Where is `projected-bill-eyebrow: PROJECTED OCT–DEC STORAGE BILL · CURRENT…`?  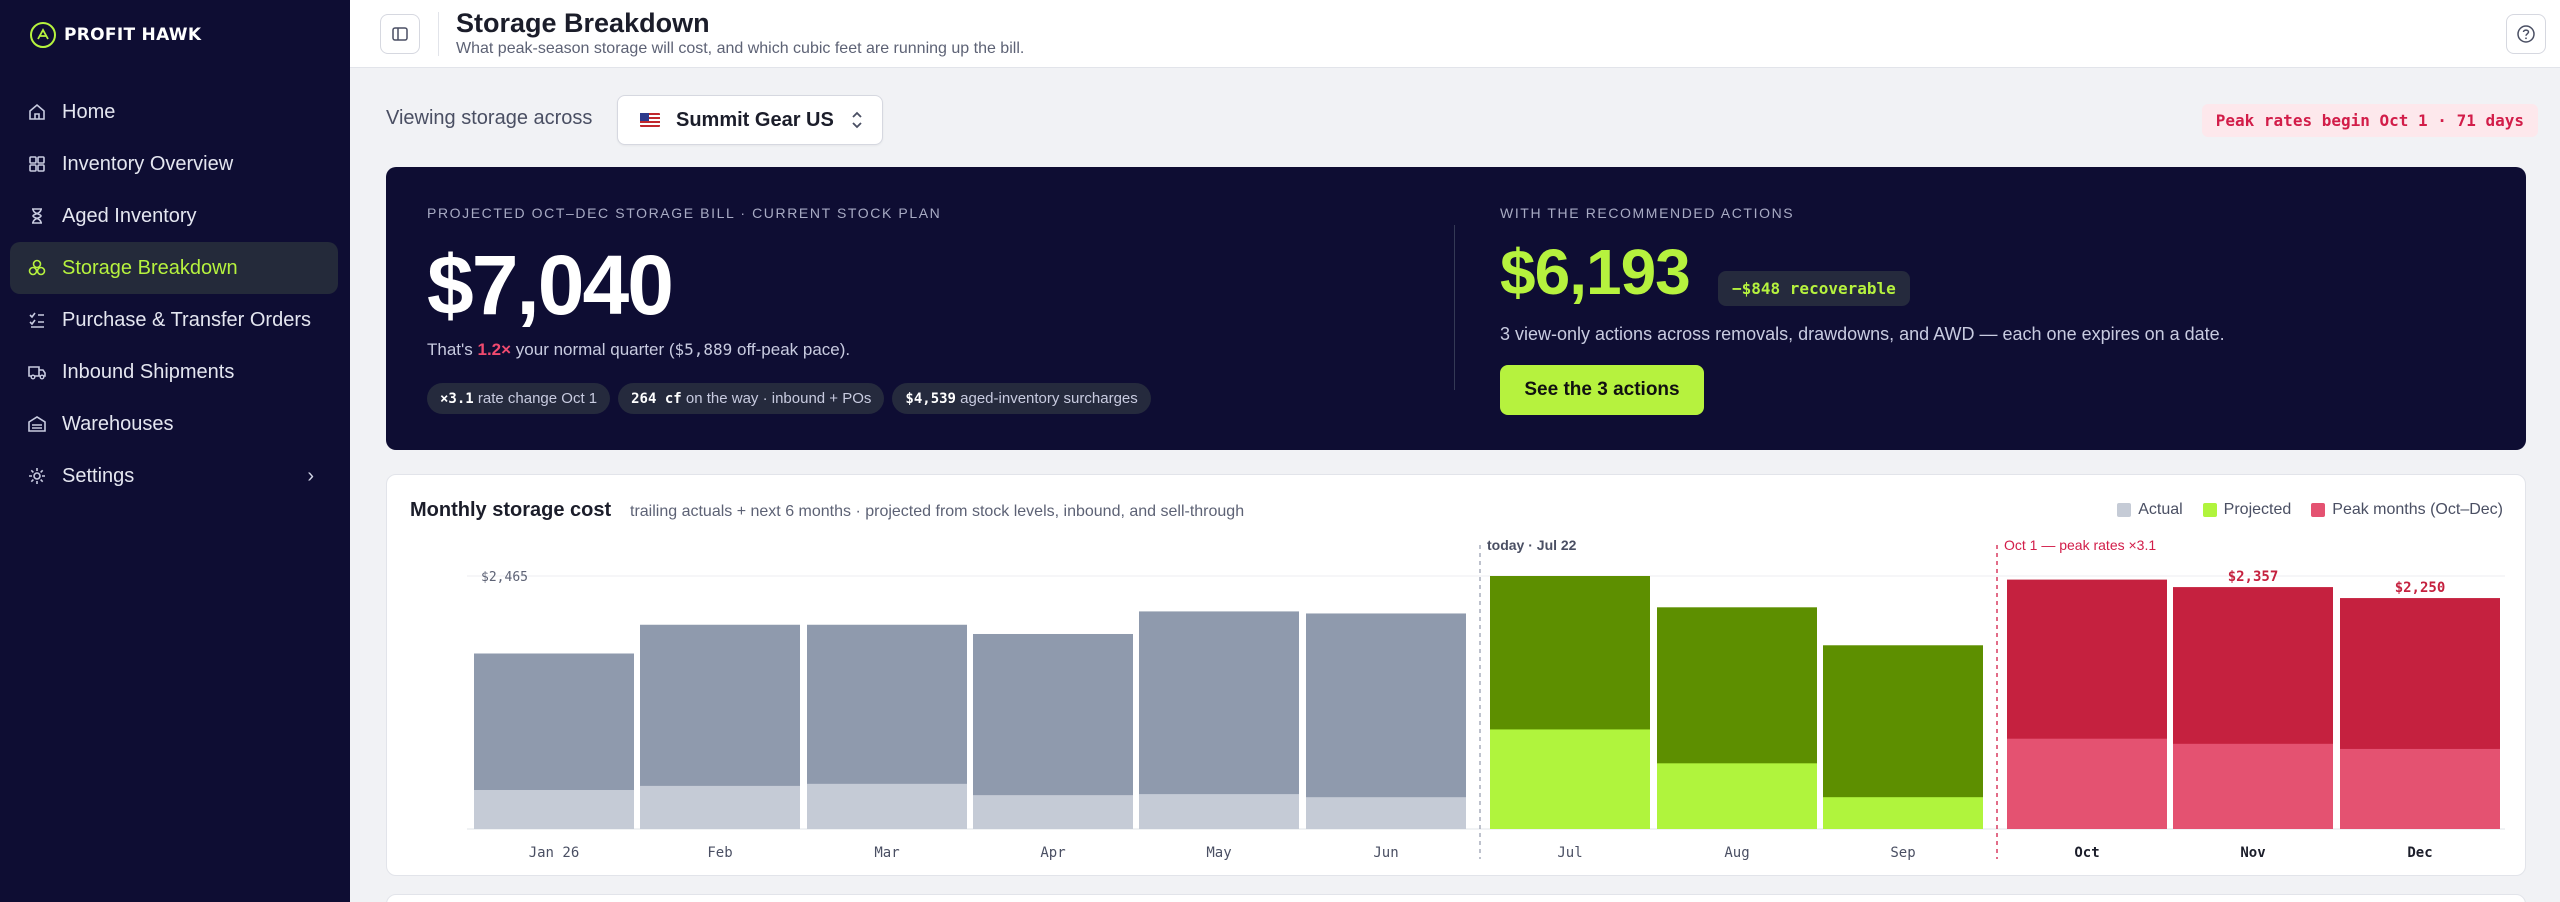
projected-bill-eyebrow: PROJECTED OCT–DEC STORAGE BILL · CURRENT… is located at coordinates (684, 213).